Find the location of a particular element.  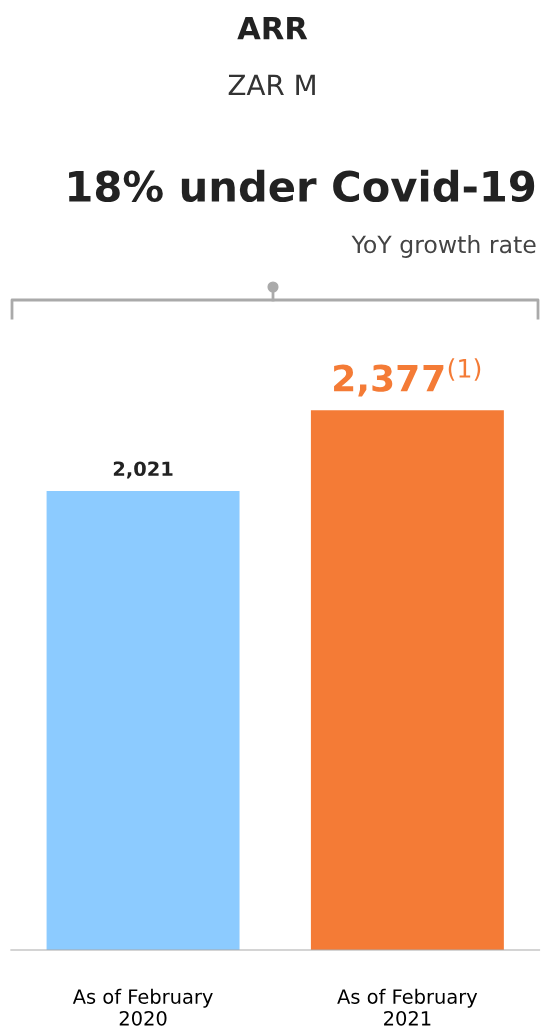

text: YoY growth rate is located at coordinates (443, 246).